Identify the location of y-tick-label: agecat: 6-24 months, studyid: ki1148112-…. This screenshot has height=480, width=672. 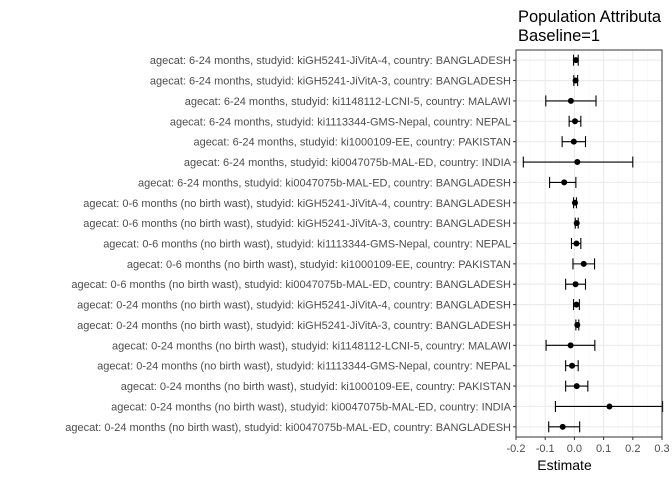
(348, 102).